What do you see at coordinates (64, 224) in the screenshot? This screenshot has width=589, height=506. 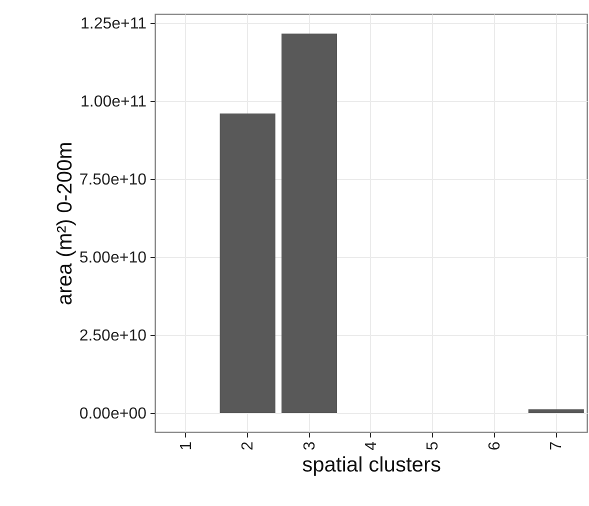 I see `y-axis-title: area (m²) 0-200m` at bounding box center [64, 224].